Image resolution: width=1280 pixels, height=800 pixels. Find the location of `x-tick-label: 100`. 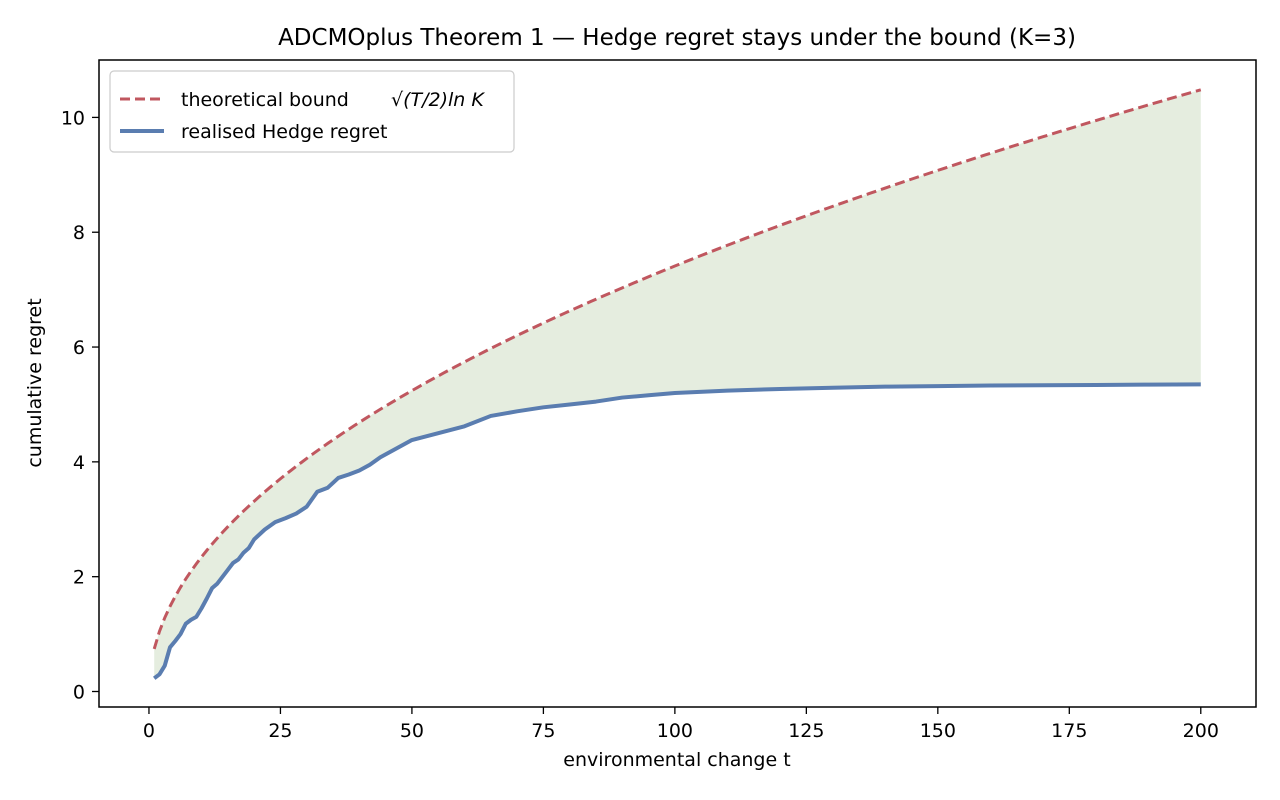

x-tick-label: 100 is located at coordinates (675, 731).